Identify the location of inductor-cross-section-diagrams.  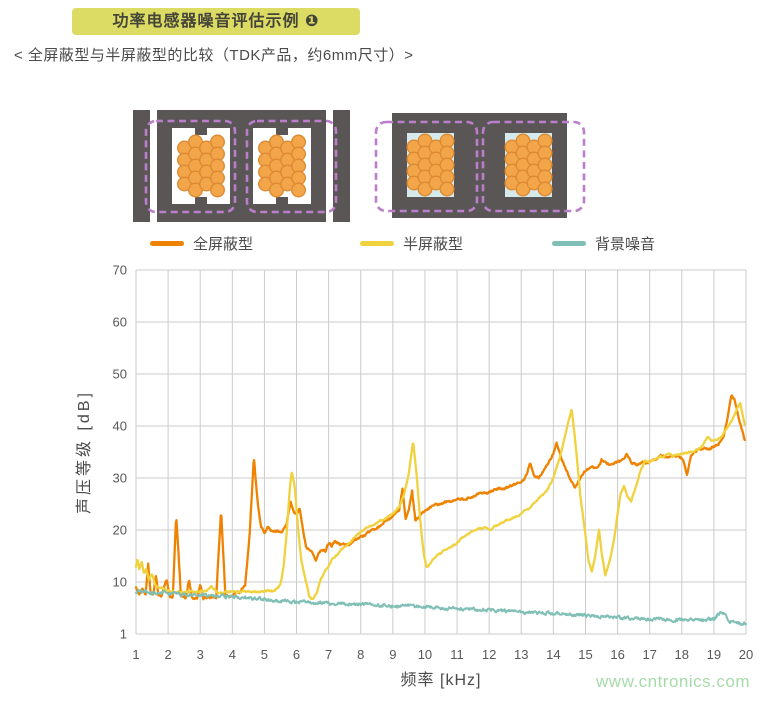
(359, 166).